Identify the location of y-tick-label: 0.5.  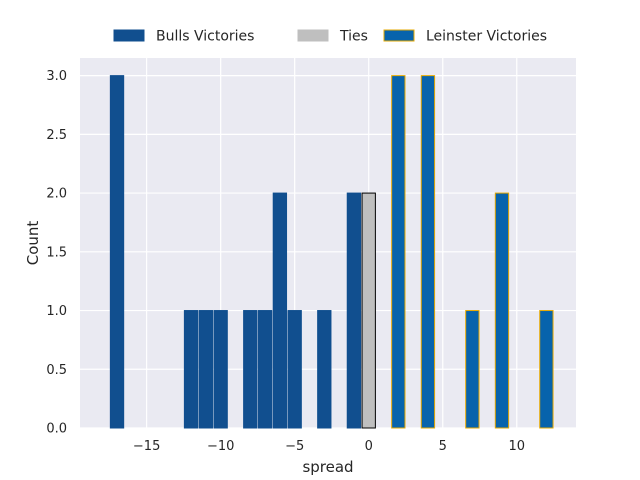
(56, 370).